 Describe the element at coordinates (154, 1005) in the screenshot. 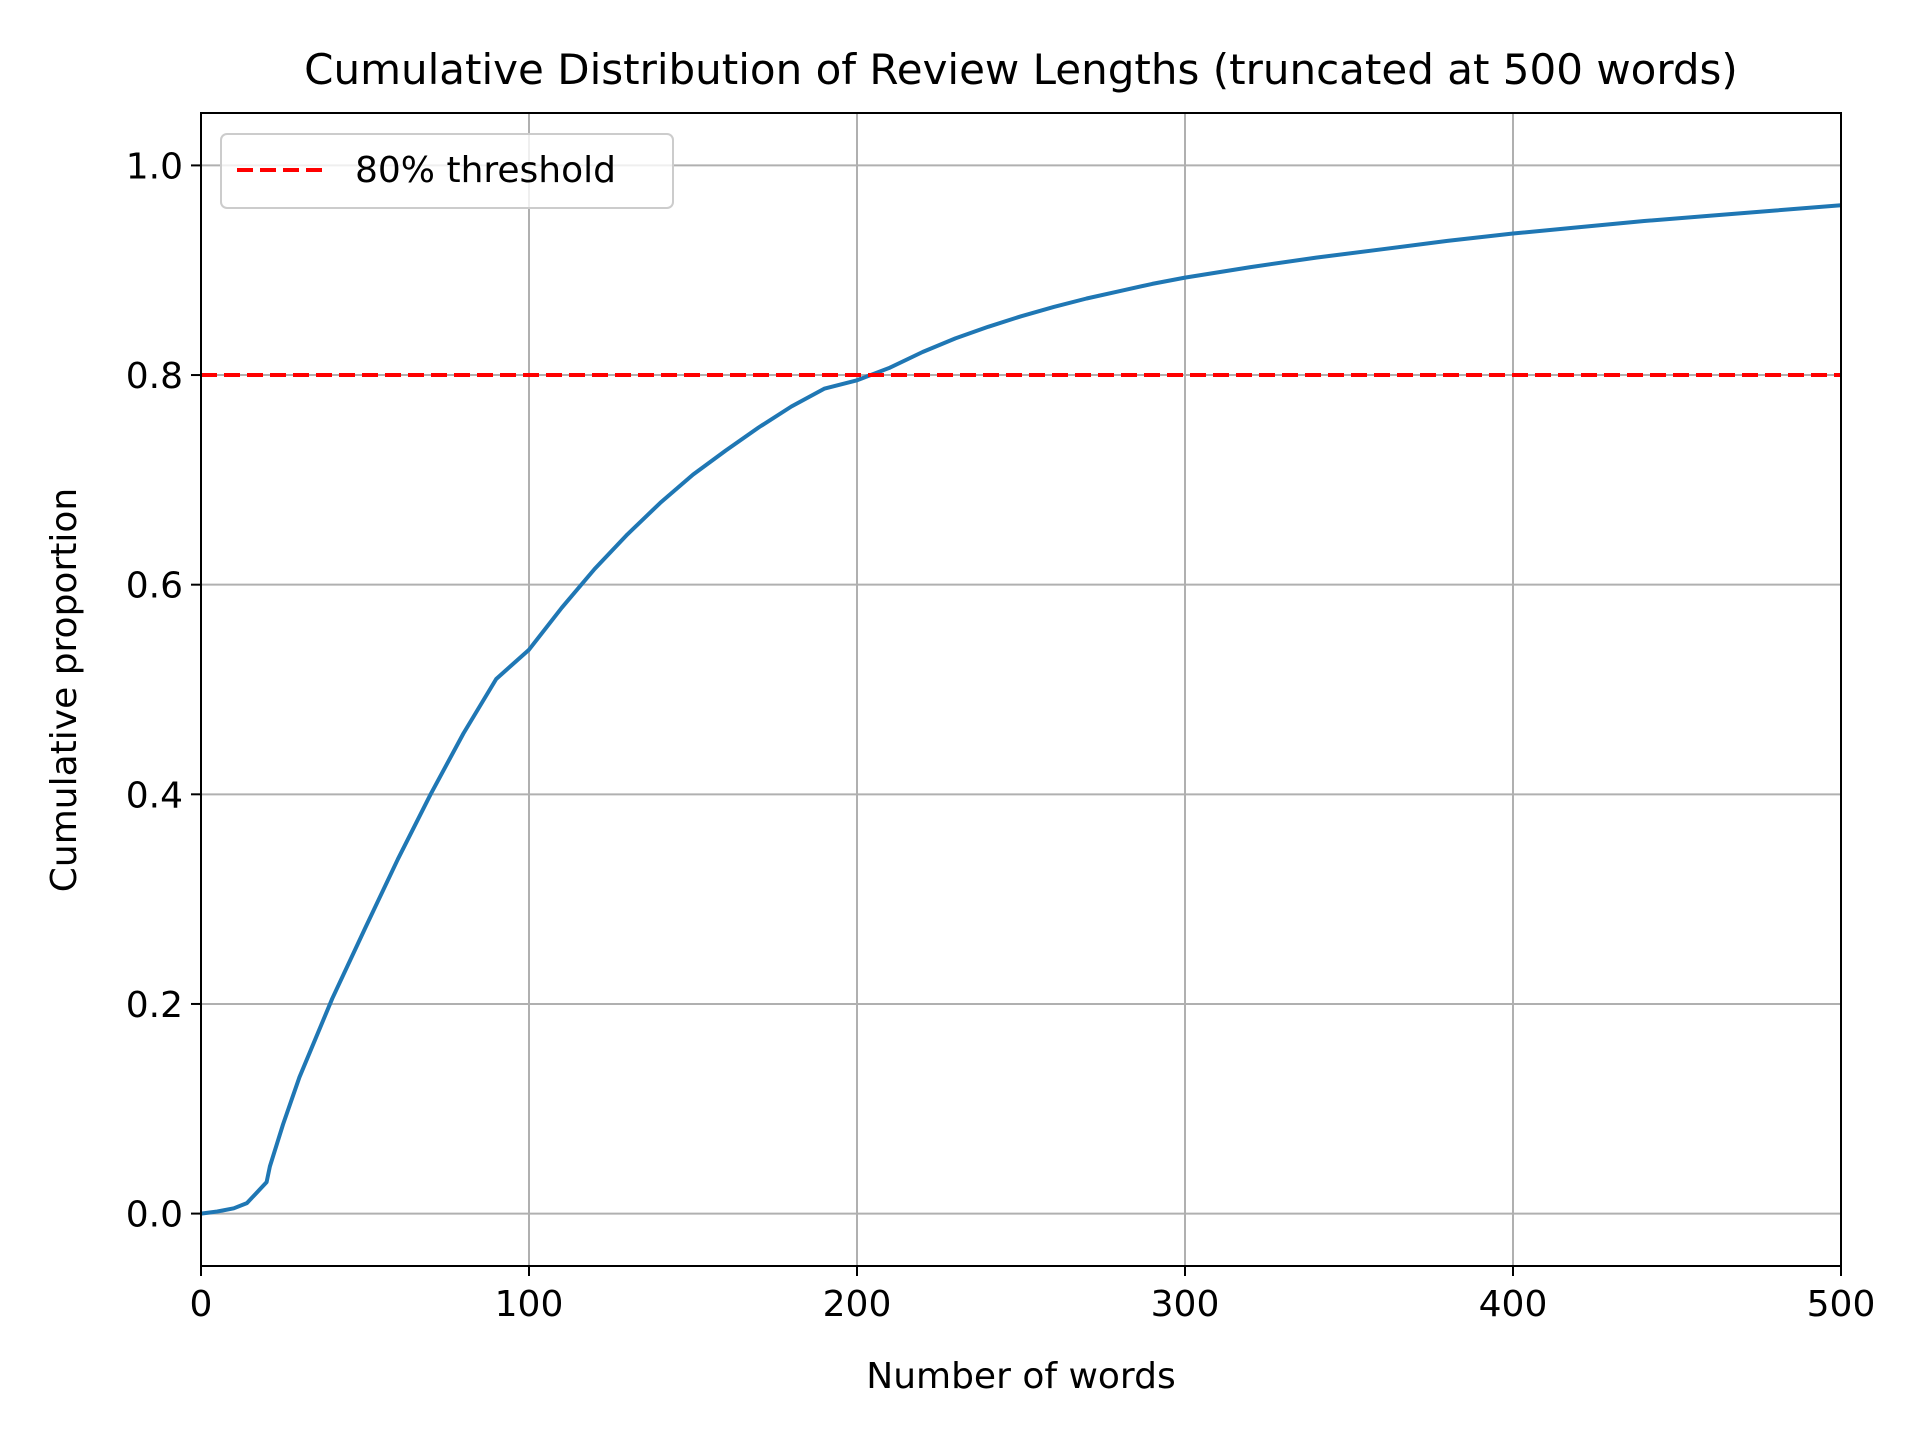

I see `y-tick-label: 0.2` at that location.